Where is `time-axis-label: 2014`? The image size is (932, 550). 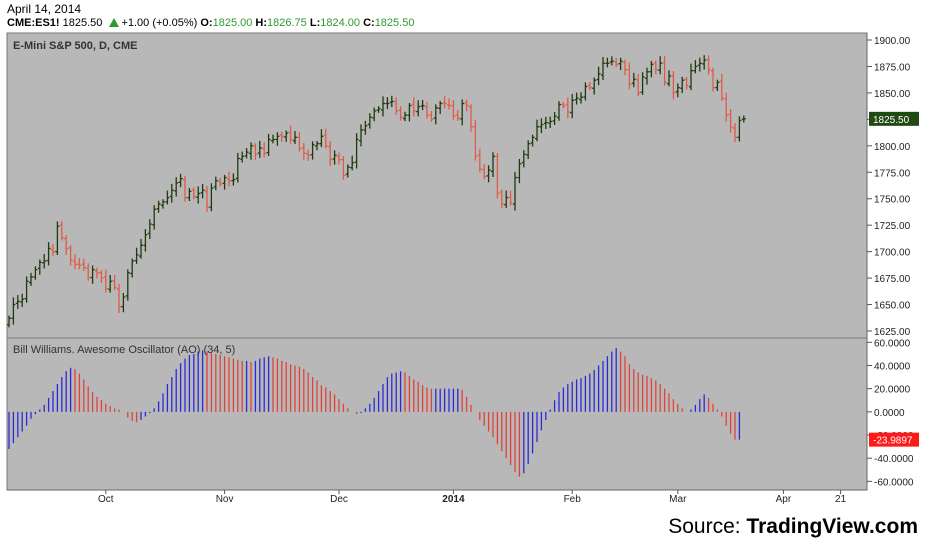
time-axis-label: 2014 is located at coordinates (453, 499).